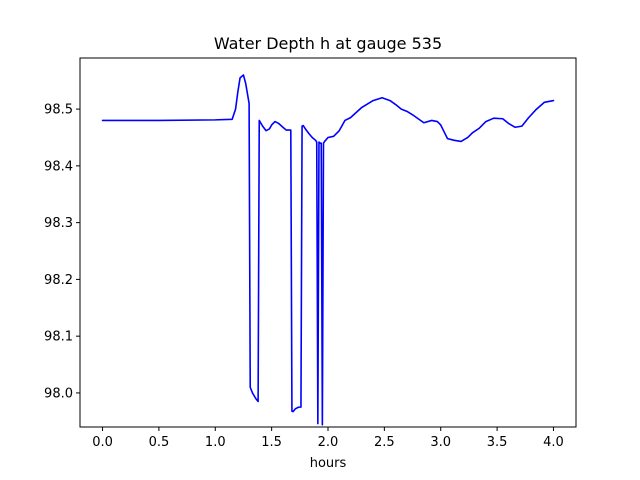 This screenshot has height=480, width=640. I want to click on x-tick-label: 3.5, so click(497, 442).